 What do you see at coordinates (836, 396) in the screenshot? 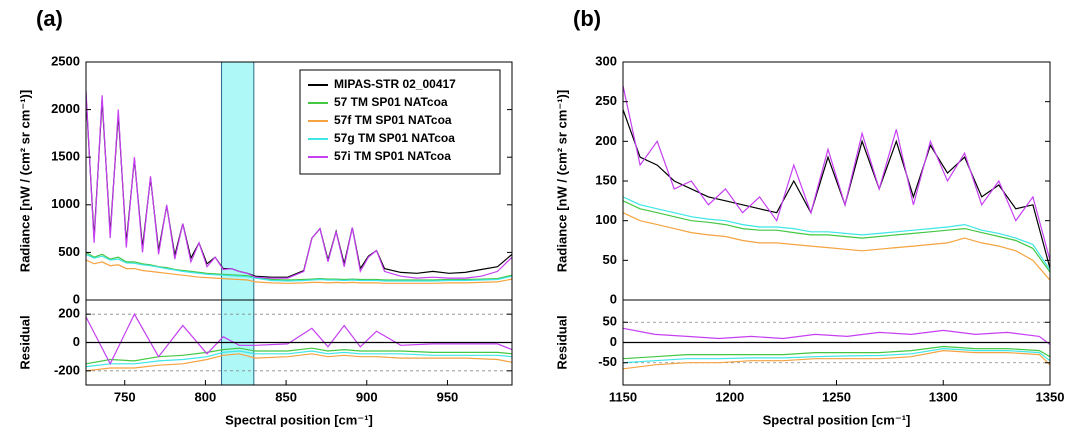
I see `x-tick-label: 1250` at bounding box center [836, 396].